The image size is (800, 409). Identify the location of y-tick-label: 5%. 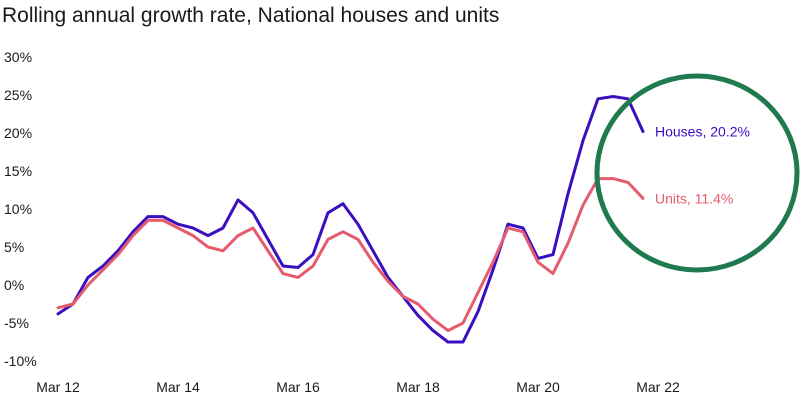
(14, 247).